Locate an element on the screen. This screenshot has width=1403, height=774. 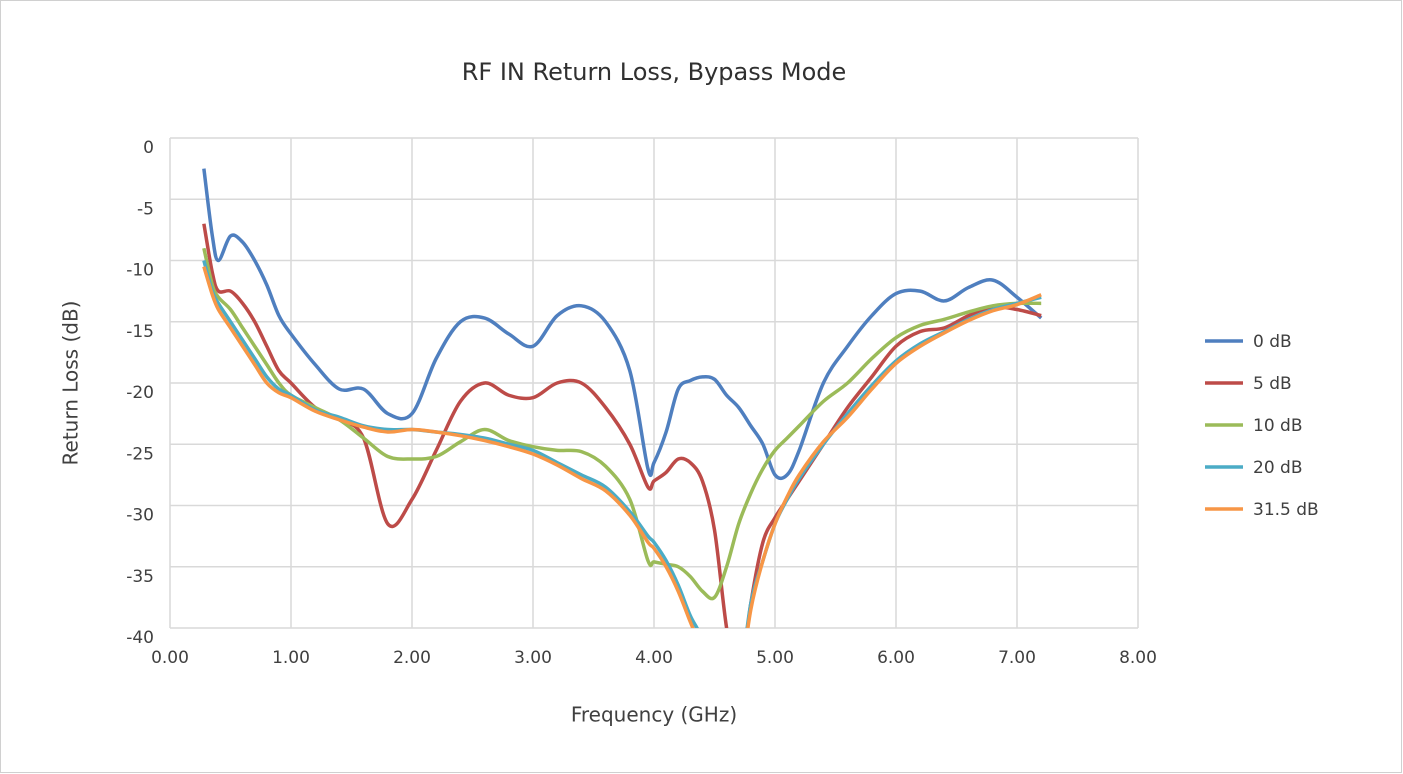
legend: 0 dB 5 dB 10 dB 20 dB 31.5 dB is located at coordinates (1262, 426).